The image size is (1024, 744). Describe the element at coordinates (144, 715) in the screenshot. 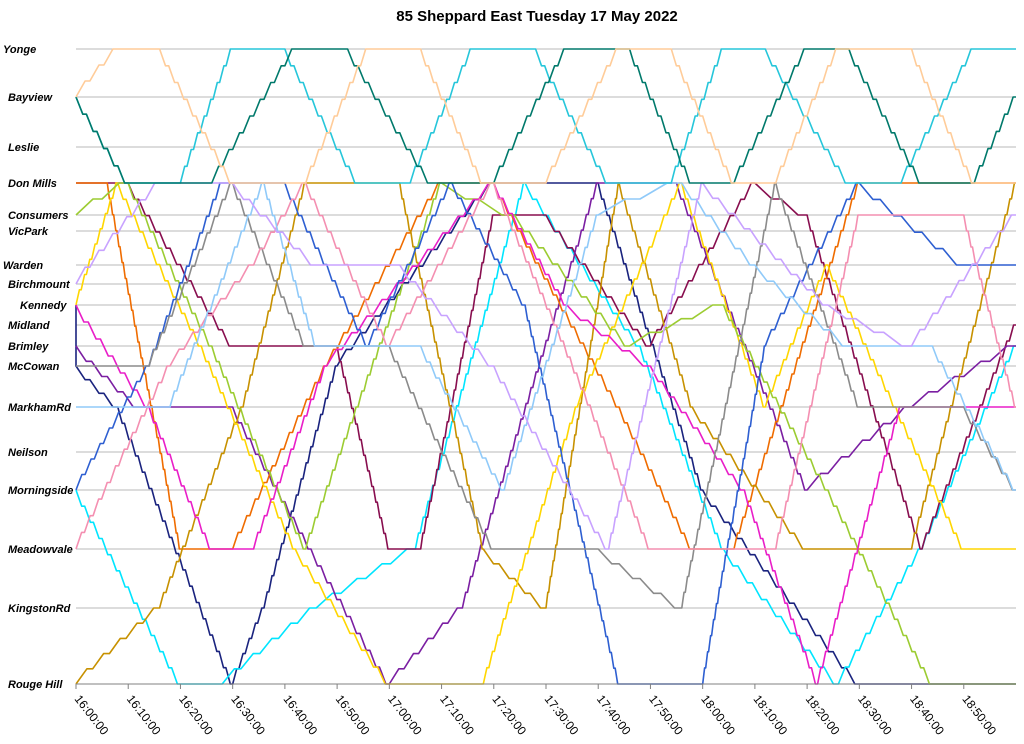

I see `x-tick-label: 16:10:00` at that location.